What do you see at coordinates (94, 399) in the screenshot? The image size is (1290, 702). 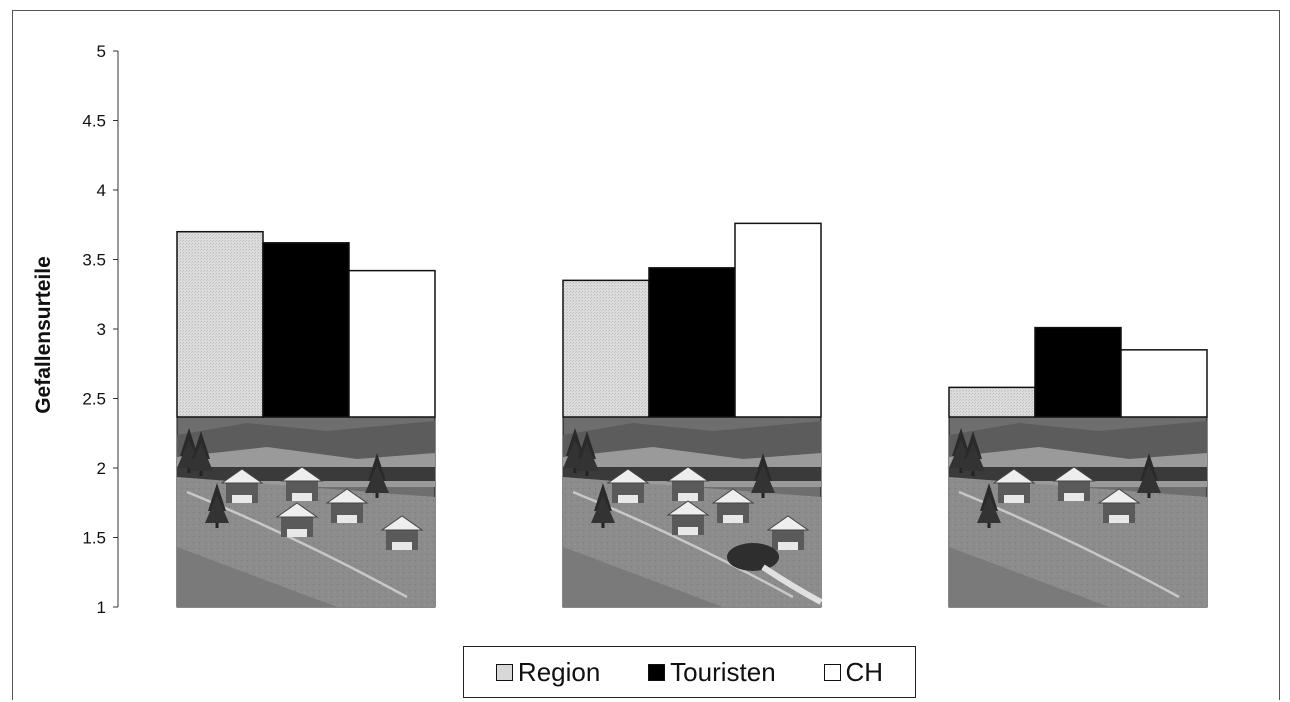 I see `y-tick-label: 2.5` at bounding box center [94, 399].